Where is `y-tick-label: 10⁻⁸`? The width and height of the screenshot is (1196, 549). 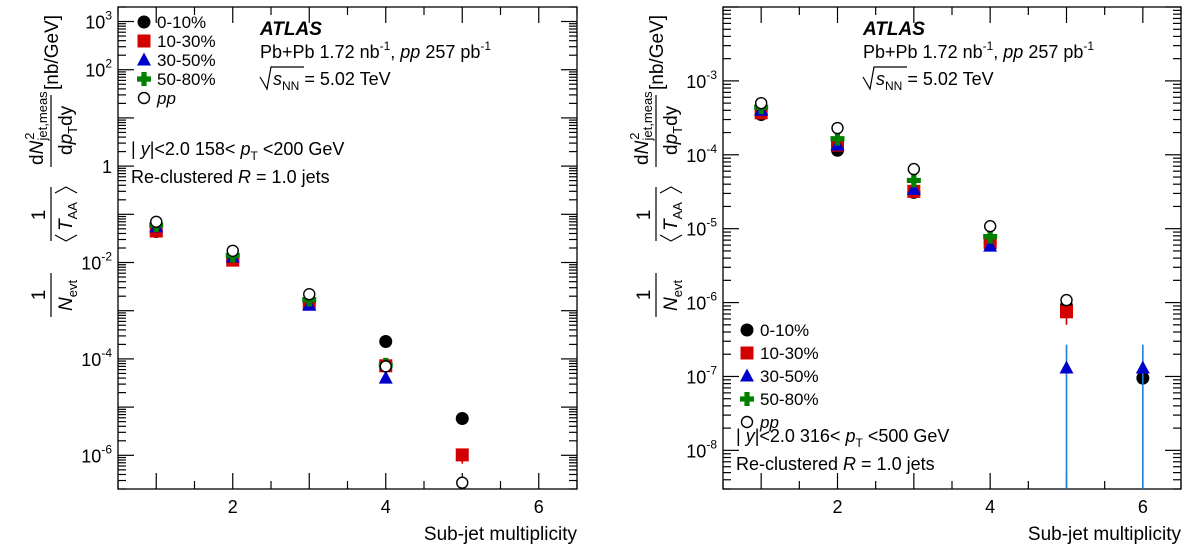 y-tick-label: 10⁻⁸ is located at coordinates (701, 449).